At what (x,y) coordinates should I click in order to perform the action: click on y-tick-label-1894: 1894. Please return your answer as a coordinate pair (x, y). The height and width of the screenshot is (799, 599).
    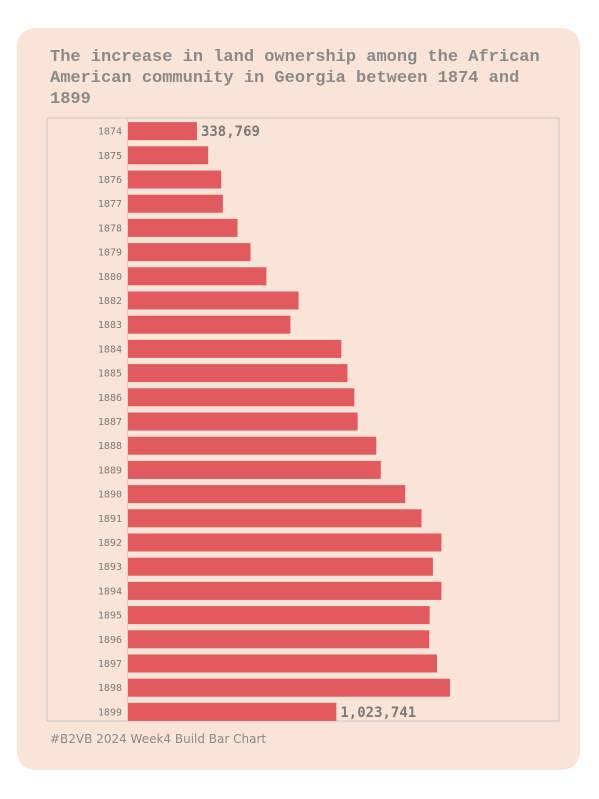
    Looking at the image, I should click on (110, 591).